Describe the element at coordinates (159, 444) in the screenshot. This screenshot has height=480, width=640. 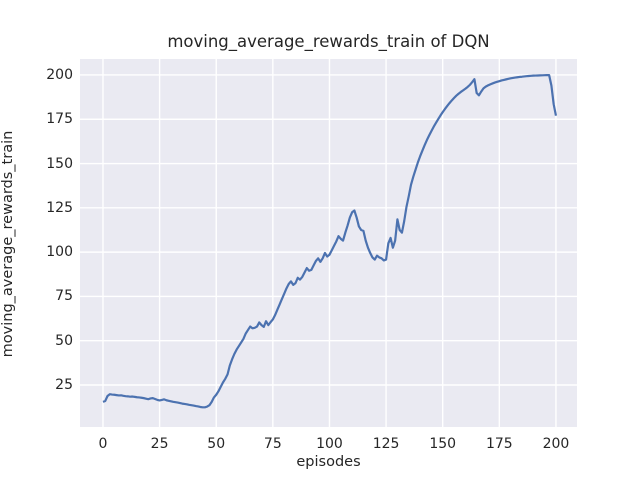
I see `x-tick-label: 25` at that location.